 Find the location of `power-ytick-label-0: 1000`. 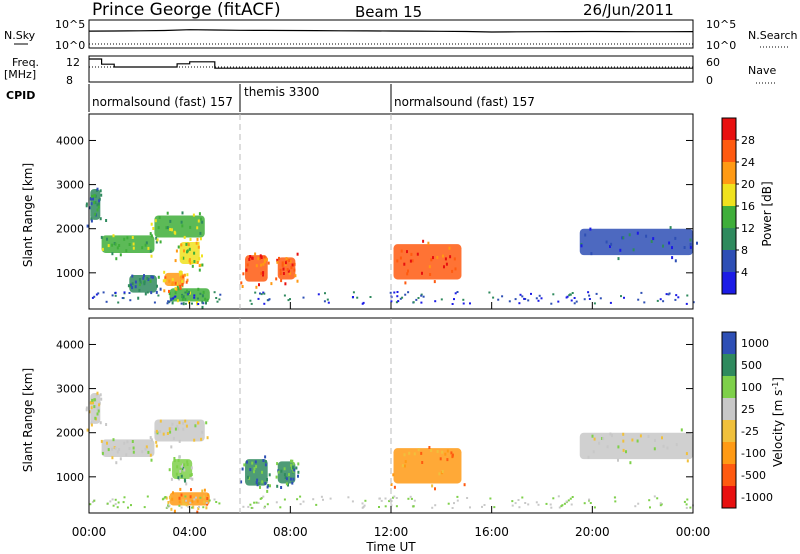

power-ytick-label-0: 1000 is located at coordinates (70, 273).